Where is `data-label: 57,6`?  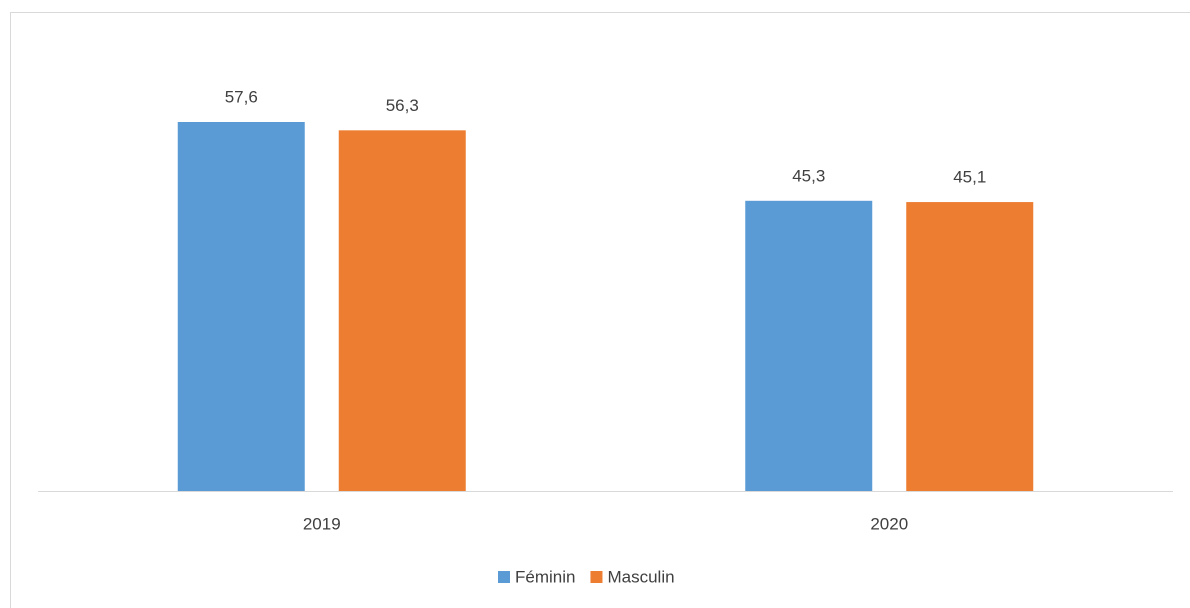
data-label: 57,6 is located at coordinates (241, 96).